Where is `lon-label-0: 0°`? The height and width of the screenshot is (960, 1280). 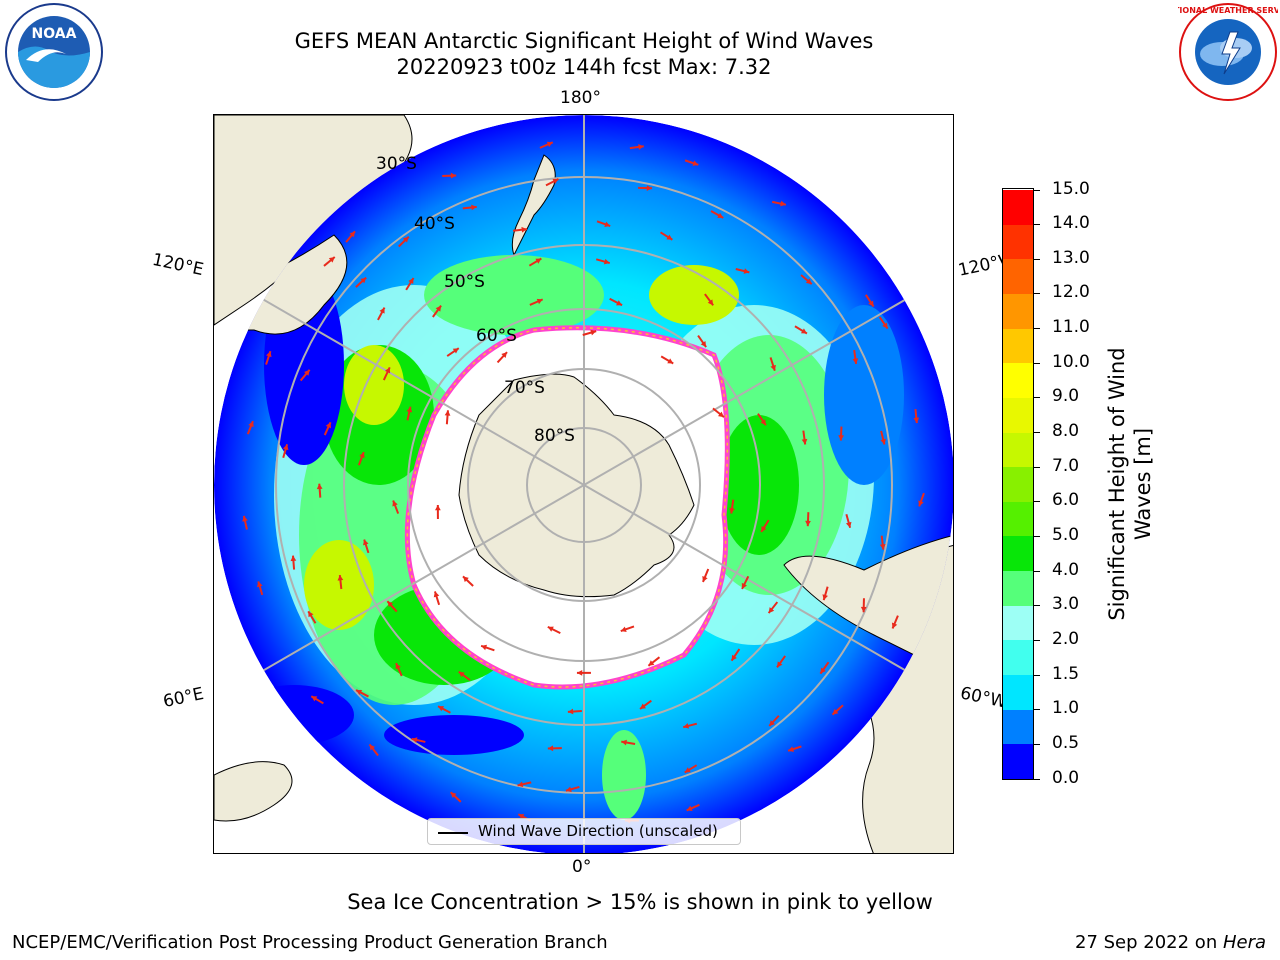
lon-label-0: 0° is located at coordinates (582, 867).